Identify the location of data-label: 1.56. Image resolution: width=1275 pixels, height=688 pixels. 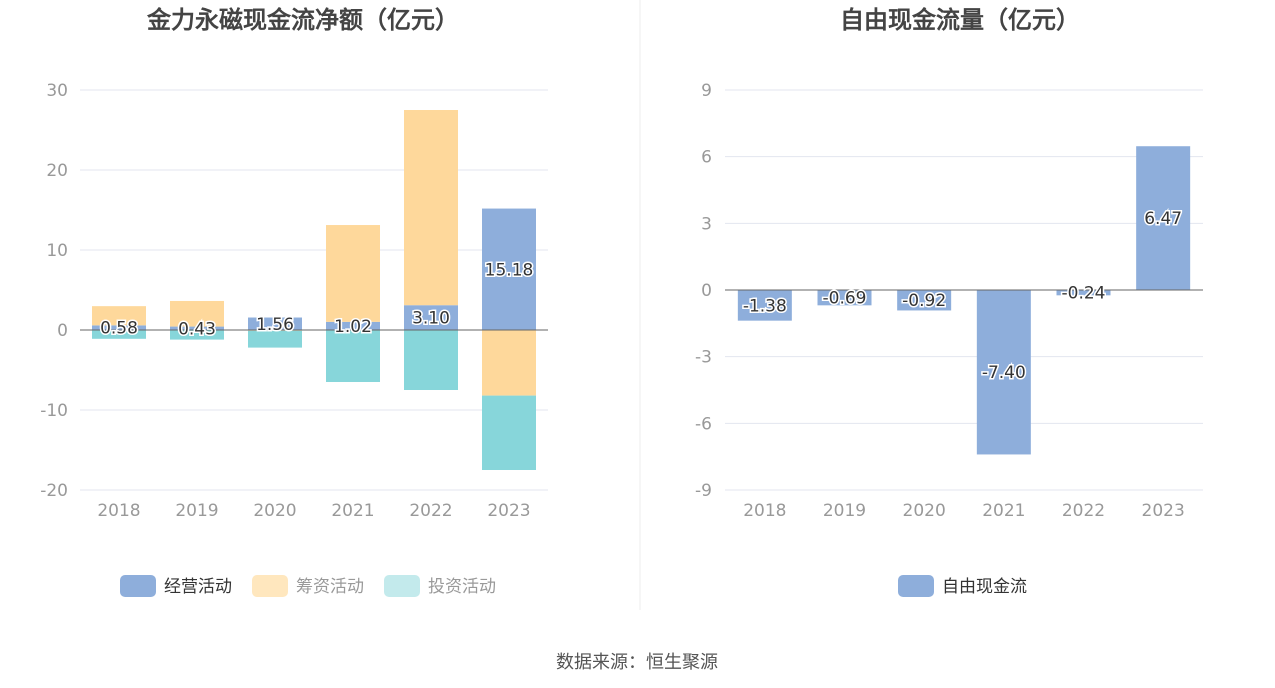
(275, 325).